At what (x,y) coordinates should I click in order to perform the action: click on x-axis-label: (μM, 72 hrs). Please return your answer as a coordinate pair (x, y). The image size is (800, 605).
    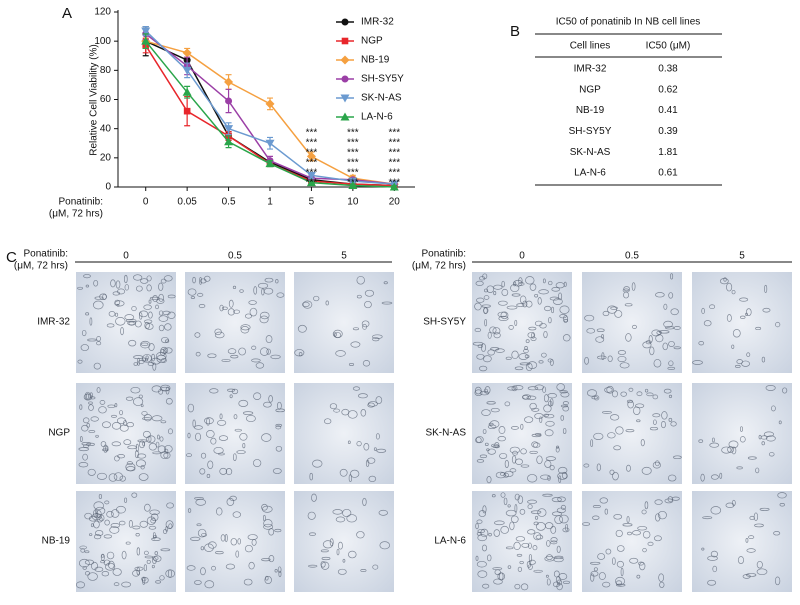
    Looking at the image, I should click on (76, 214).